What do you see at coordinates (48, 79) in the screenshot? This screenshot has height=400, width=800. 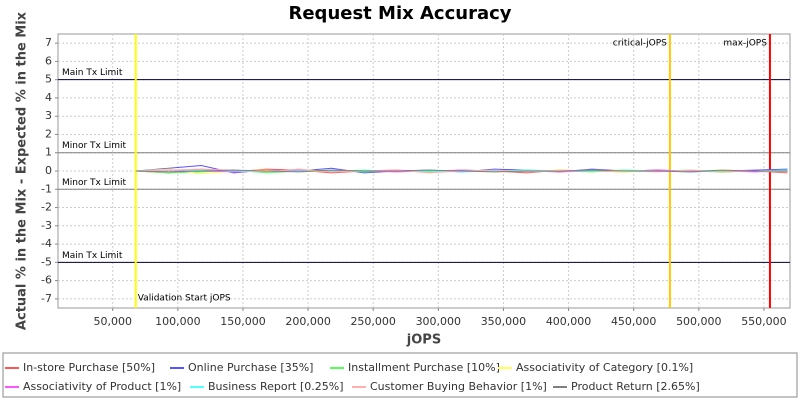 I see `y-tick-label: 5` at bounding box center [48, 79].